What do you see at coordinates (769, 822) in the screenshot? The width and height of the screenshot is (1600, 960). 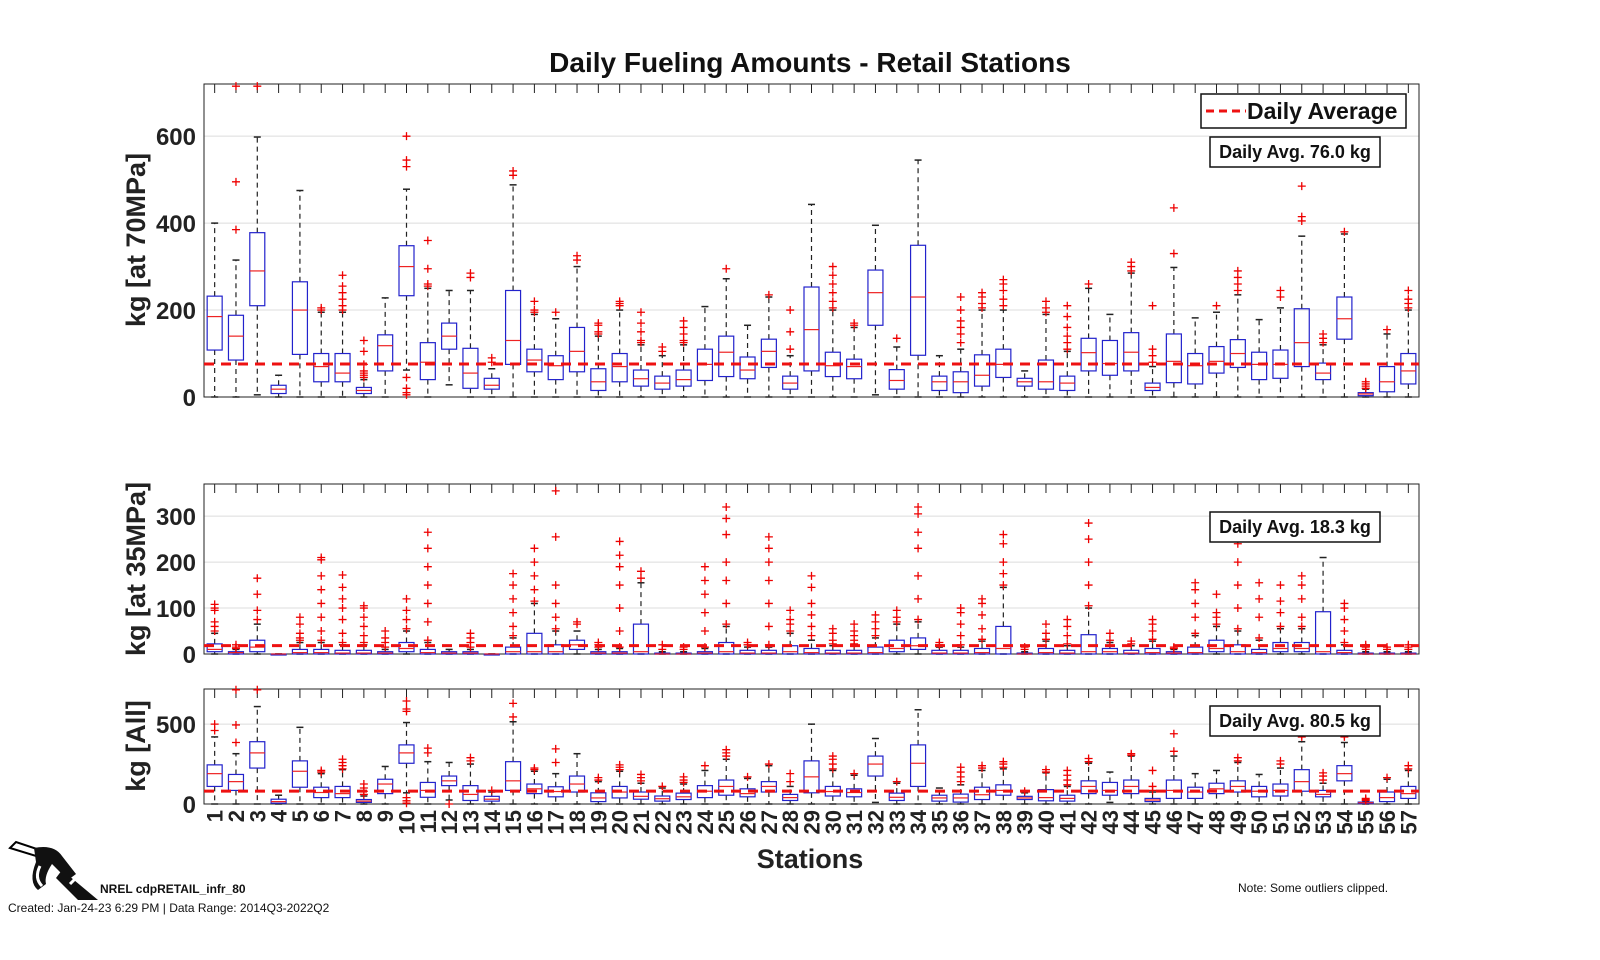 I see `x-tick-label: 27` at bounding box center [769, 822].